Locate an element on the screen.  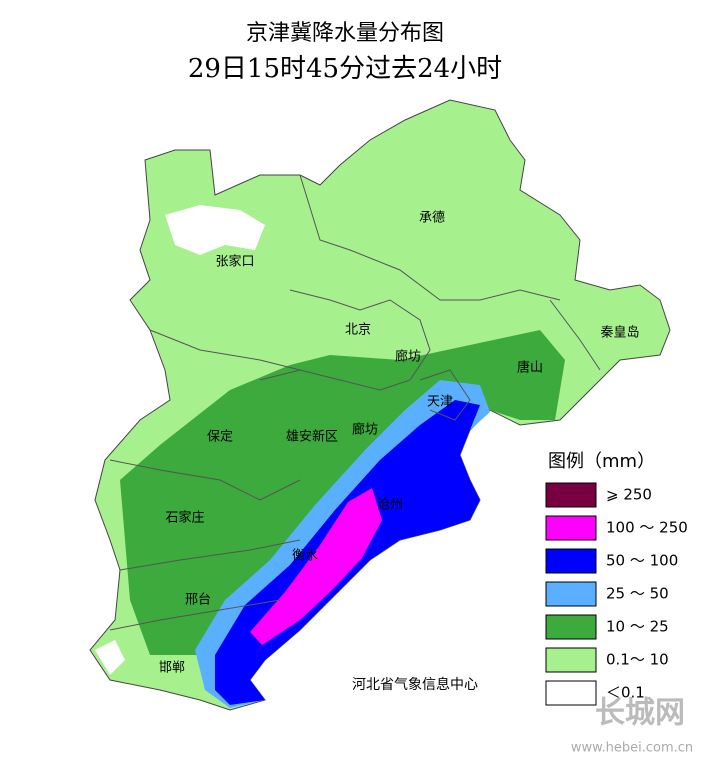
legend-label: 25 ～ 50 is located at coordinates (637, 594).